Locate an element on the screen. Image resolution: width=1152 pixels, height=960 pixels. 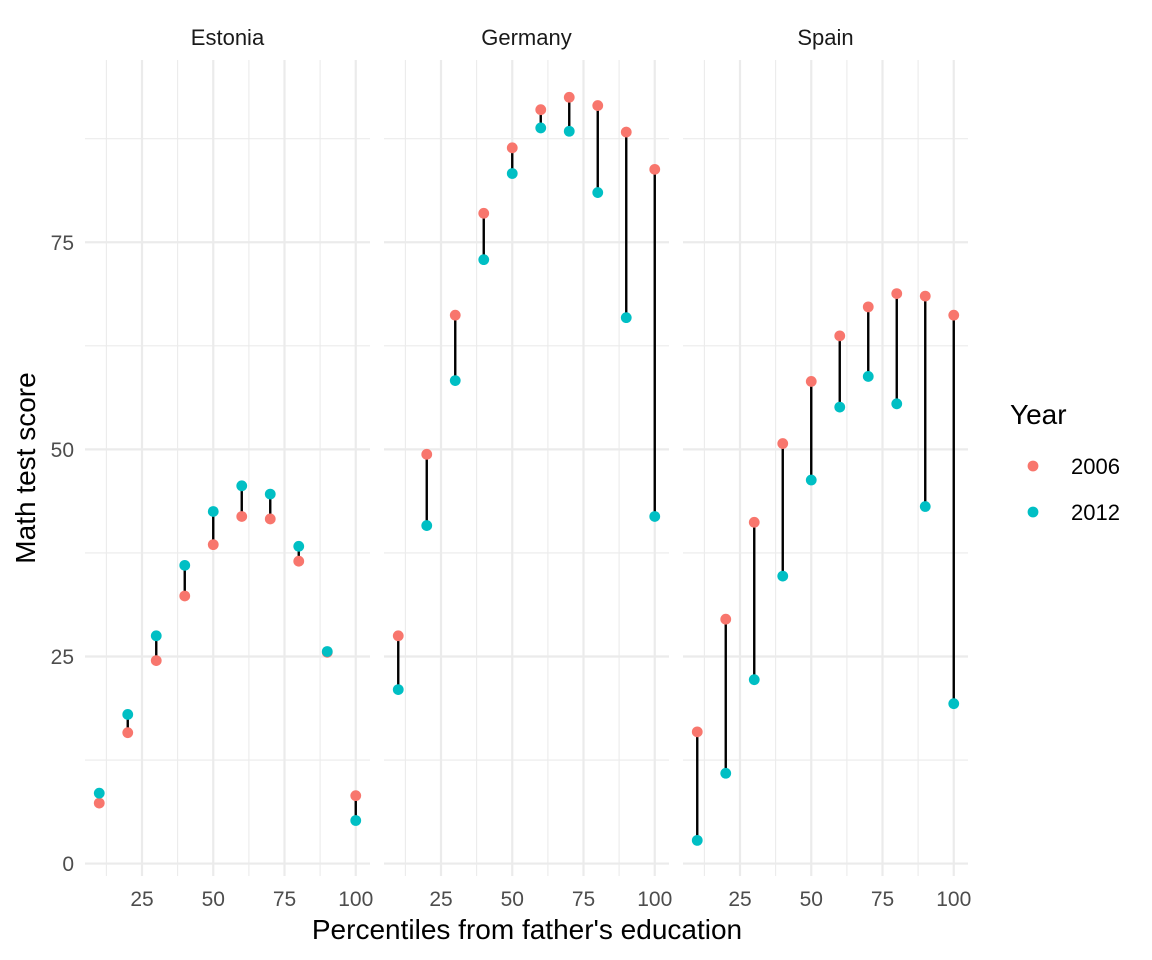
legend-label: 2012 is located at coordinates (1095, 512).